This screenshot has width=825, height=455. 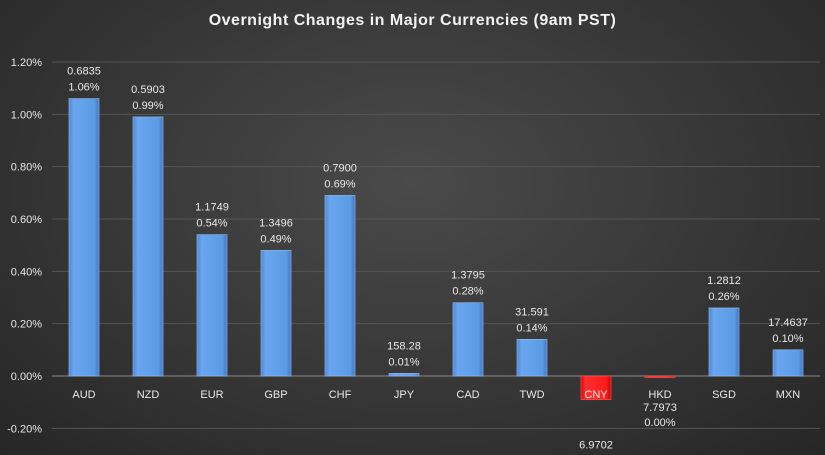 I want to click on data-label: 0.69%, so click(x=339, y=184).